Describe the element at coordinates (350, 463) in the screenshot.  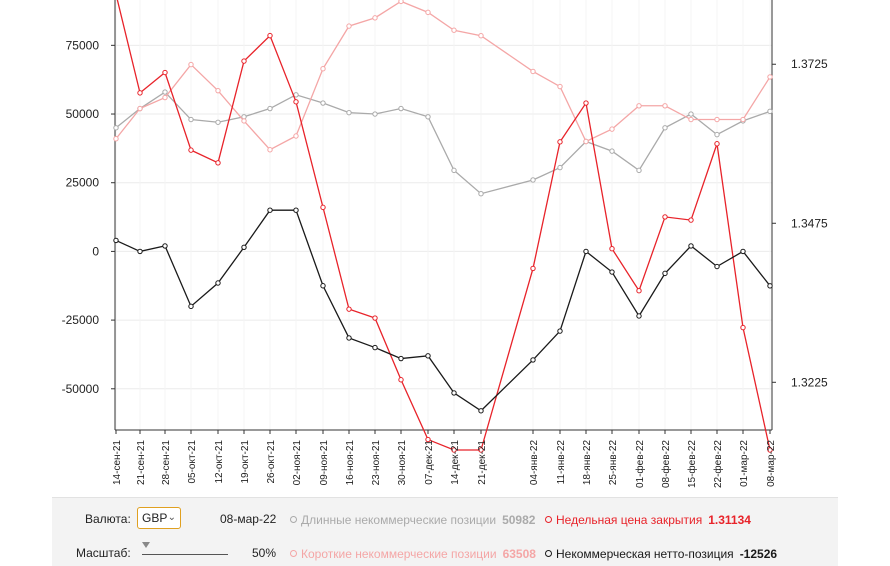
I see `x-tick-label: 16-ноя-21` at that location.